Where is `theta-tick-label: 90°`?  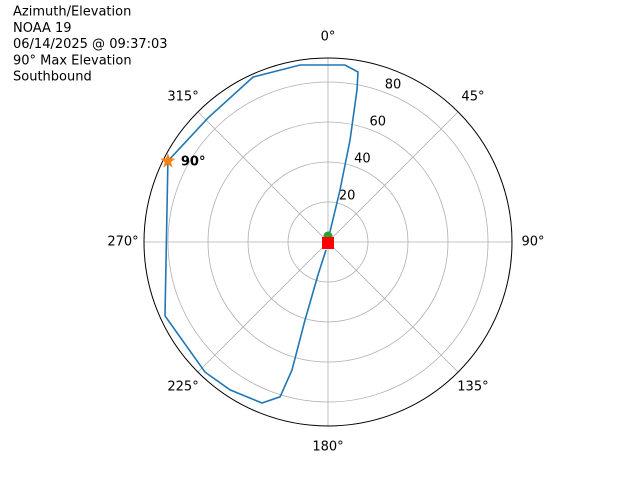 theta-tick-label: 90° is located at coordinates (532, 242).